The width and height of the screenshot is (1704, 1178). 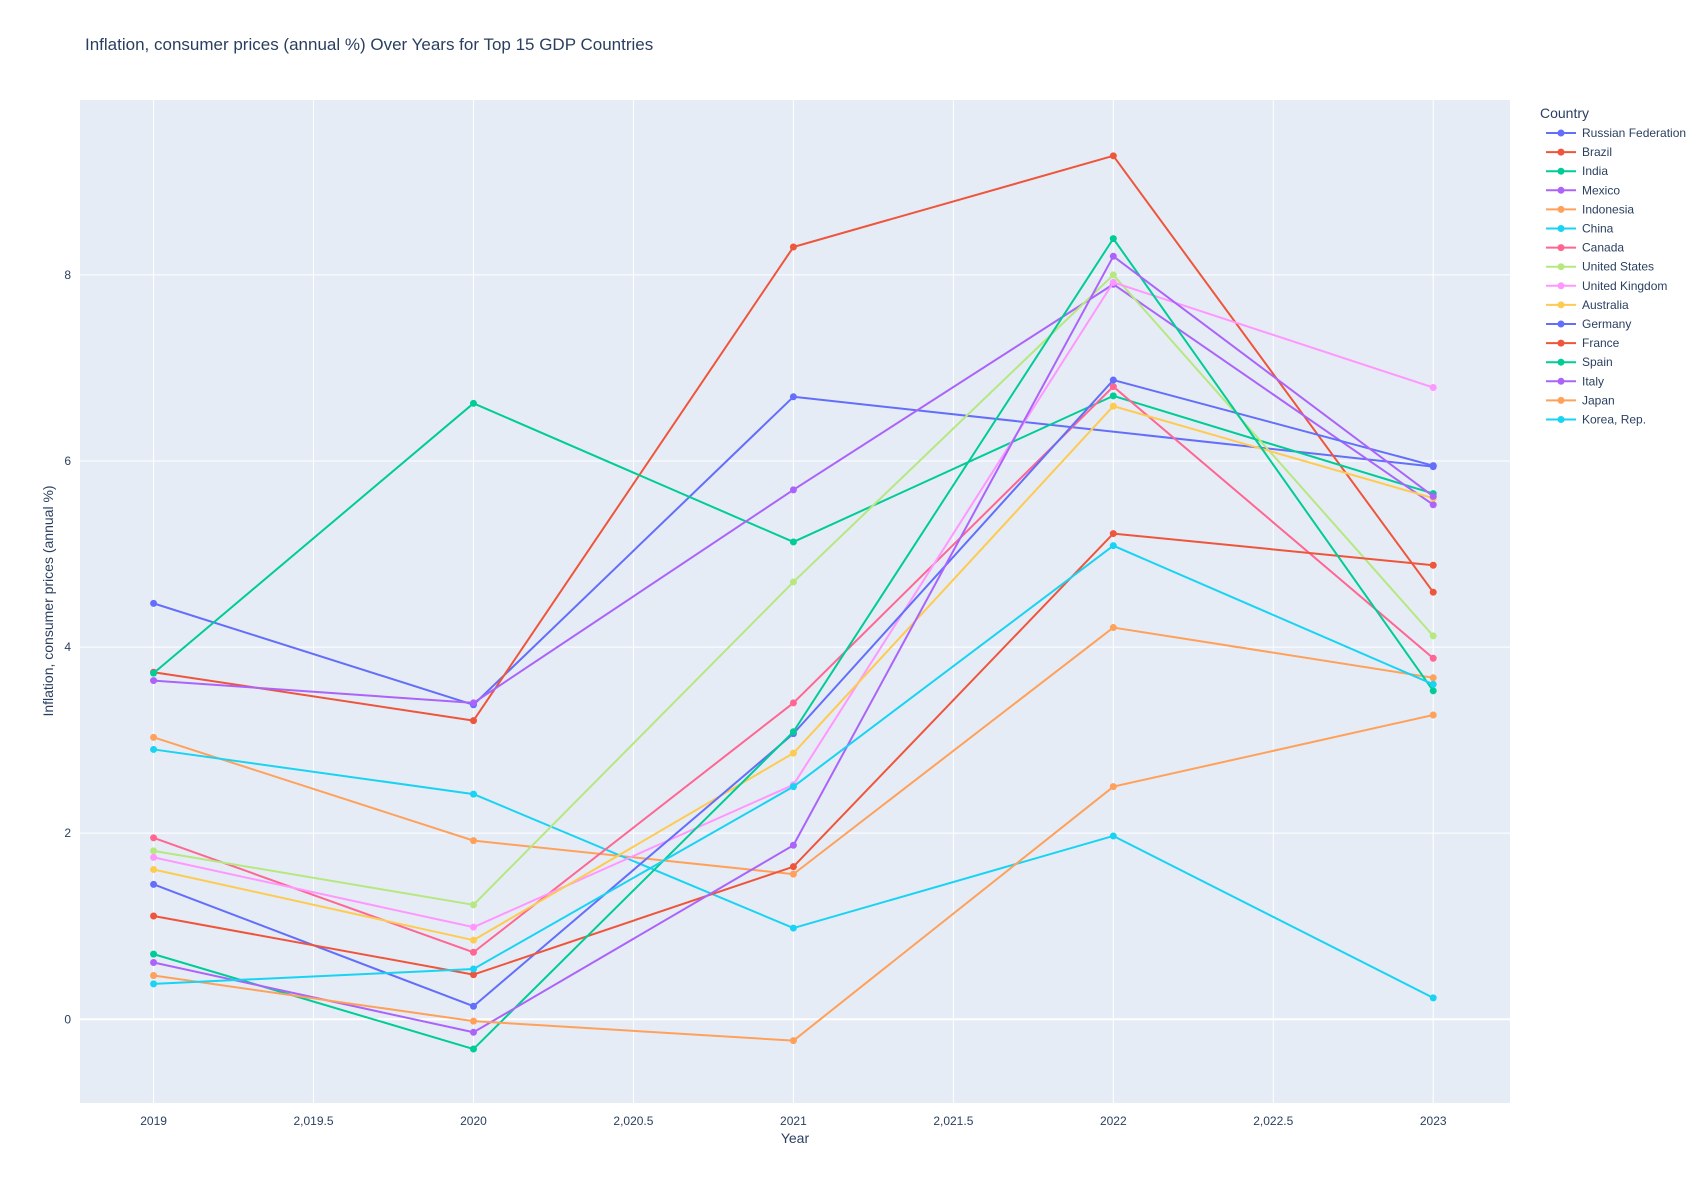 I want to click on legend-item: Brazil, so click(x=1579, y=152).